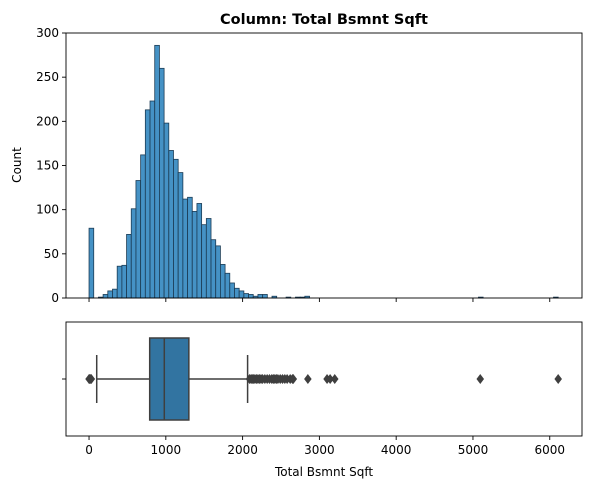 This screenshot has width=590, height=489. I want to click on x-axis-ticks: 0 1000 2000 3000 4000 5000 6000, so click(325, 446).